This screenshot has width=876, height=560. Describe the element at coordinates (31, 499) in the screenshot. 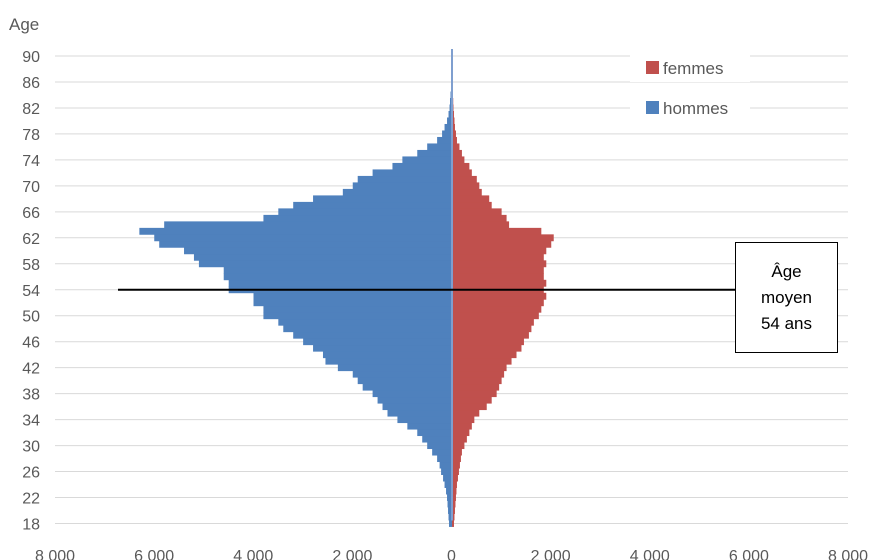

I see `y-tick-label: 22` at that location.